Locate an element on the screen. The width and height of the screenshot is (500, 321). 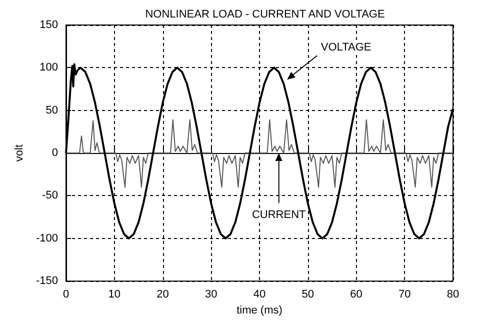
x-tick-label: 20 is located at coordinates (162, 294).